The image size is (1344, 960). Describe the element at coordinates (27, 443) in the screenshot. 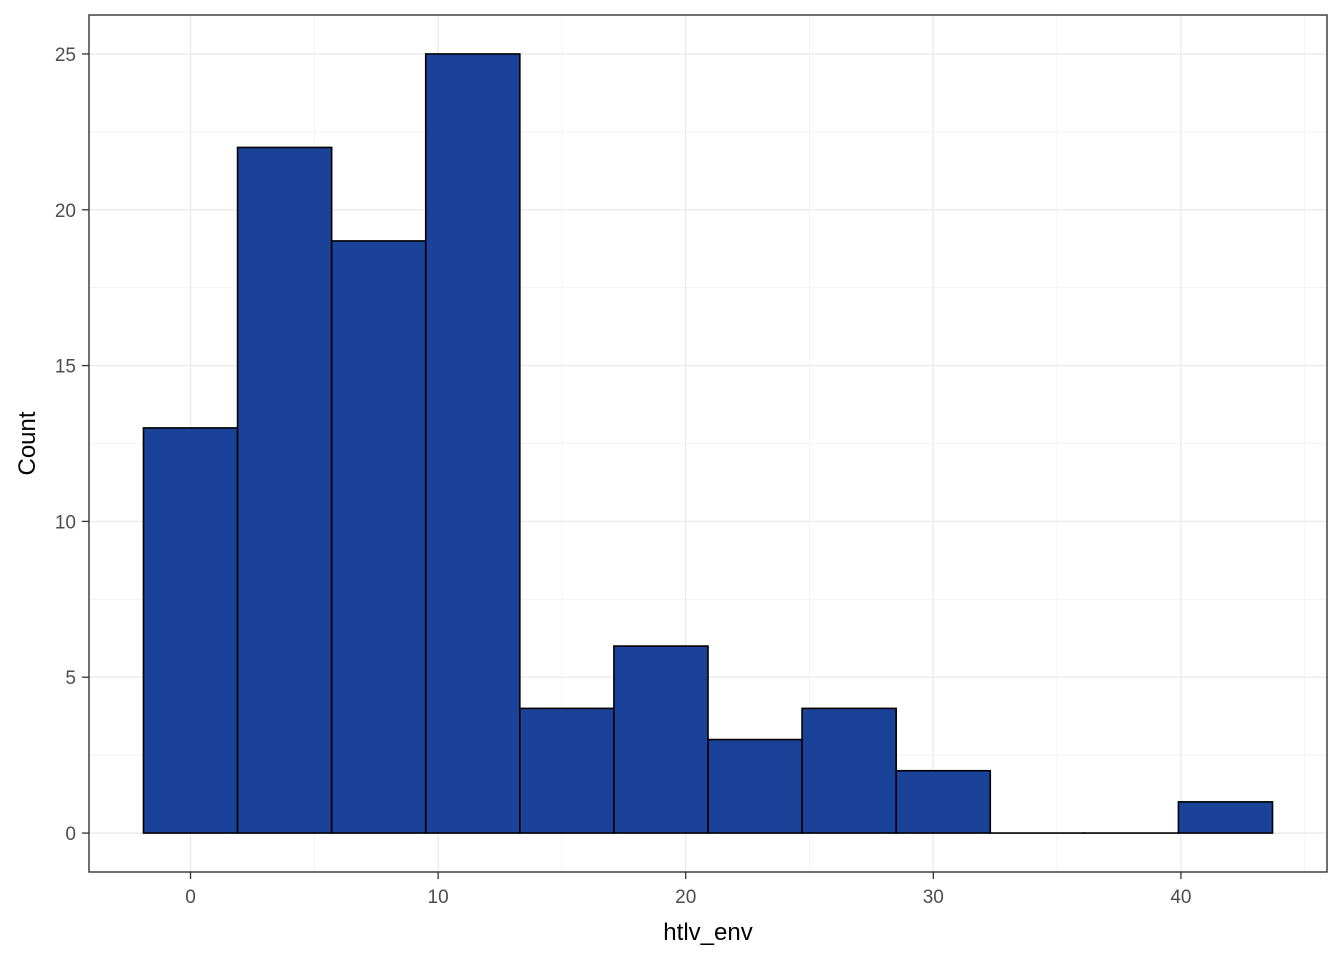

I see `y-axis-title: Count` at that location.